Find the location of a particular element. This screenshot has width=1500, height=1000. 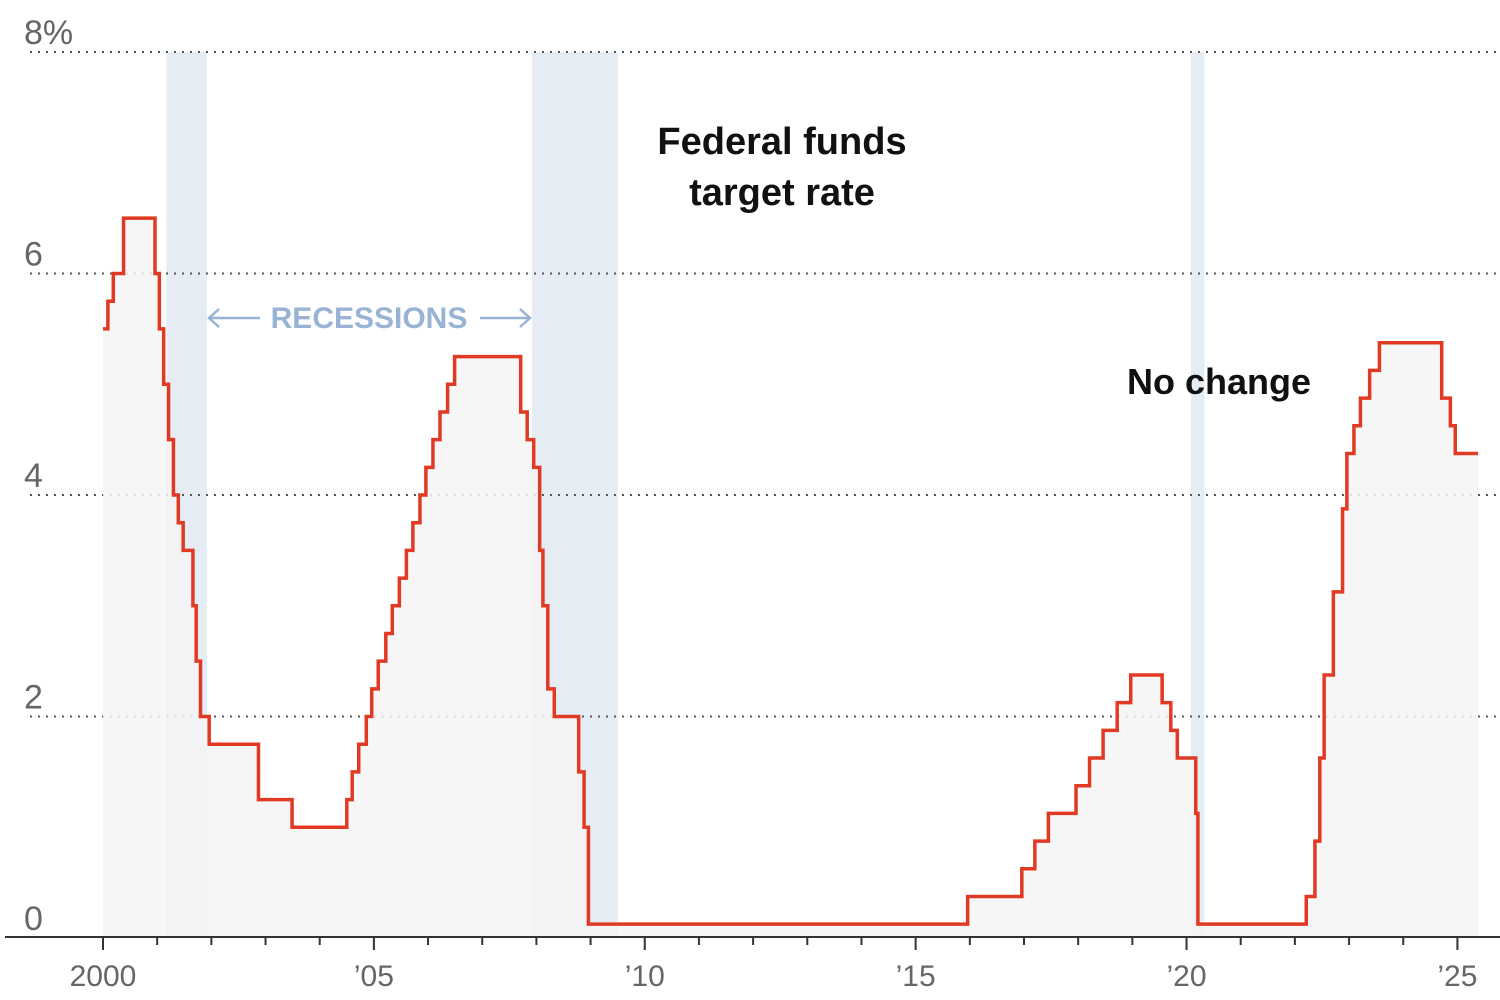

y-tick-label-4: 4 is located at coordinates (33, 476).